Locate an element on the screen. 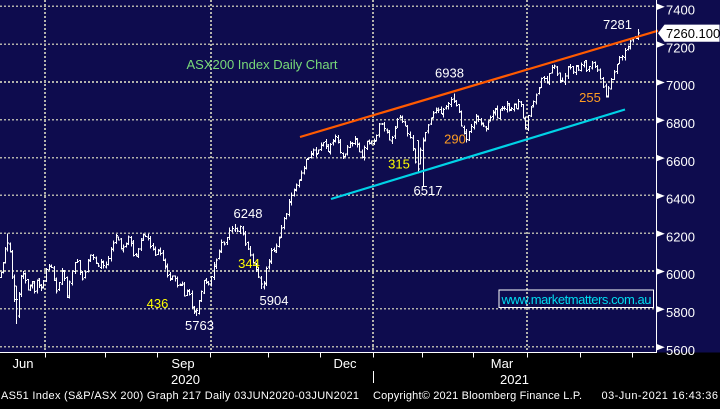  svg-text: 7260.100 is located at coordinates (693, 33).